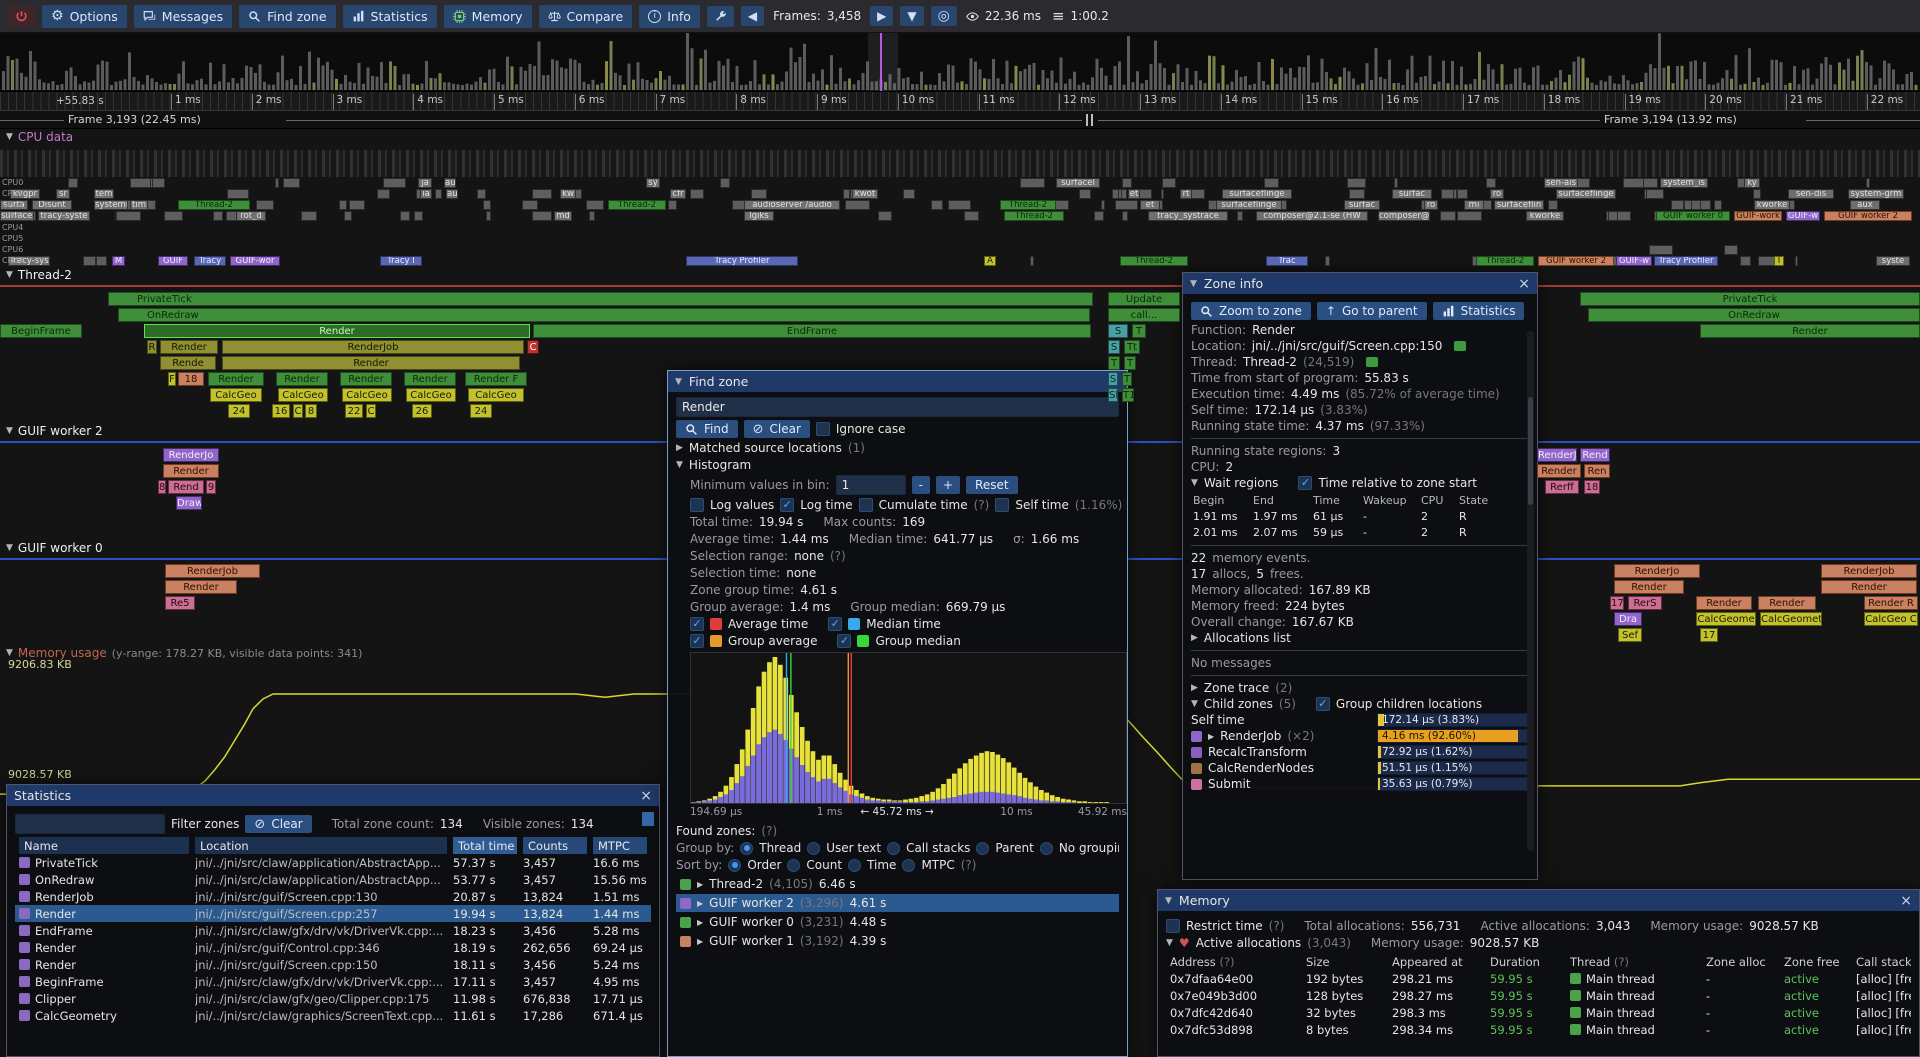 The image size is (1920, 1057). What do you see at coordinates (1592, 487) in the screenshot?
I see `timeline-zone: 18` at bounding box center [1592, 487].